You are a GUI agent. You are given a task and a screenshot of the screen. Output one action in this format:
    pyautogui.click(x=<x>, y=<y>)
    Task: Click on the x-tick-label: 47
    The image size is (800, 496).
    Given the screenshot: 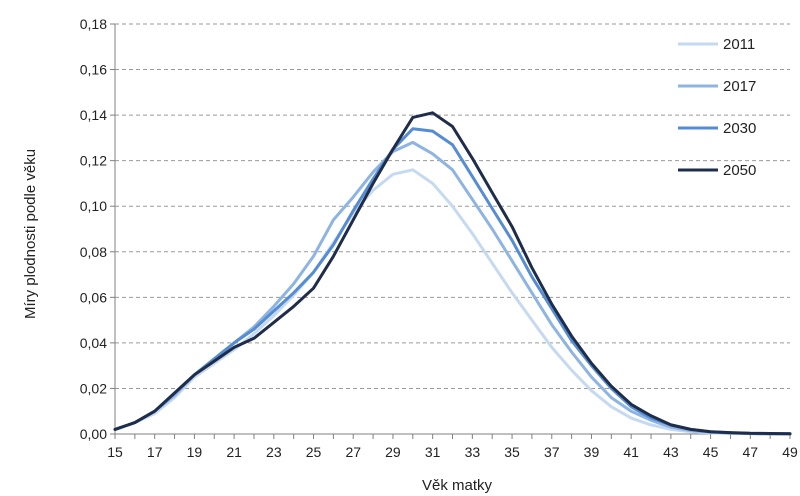 What is the action you would take?
    pyautogui.click(x=751, y=452)
    